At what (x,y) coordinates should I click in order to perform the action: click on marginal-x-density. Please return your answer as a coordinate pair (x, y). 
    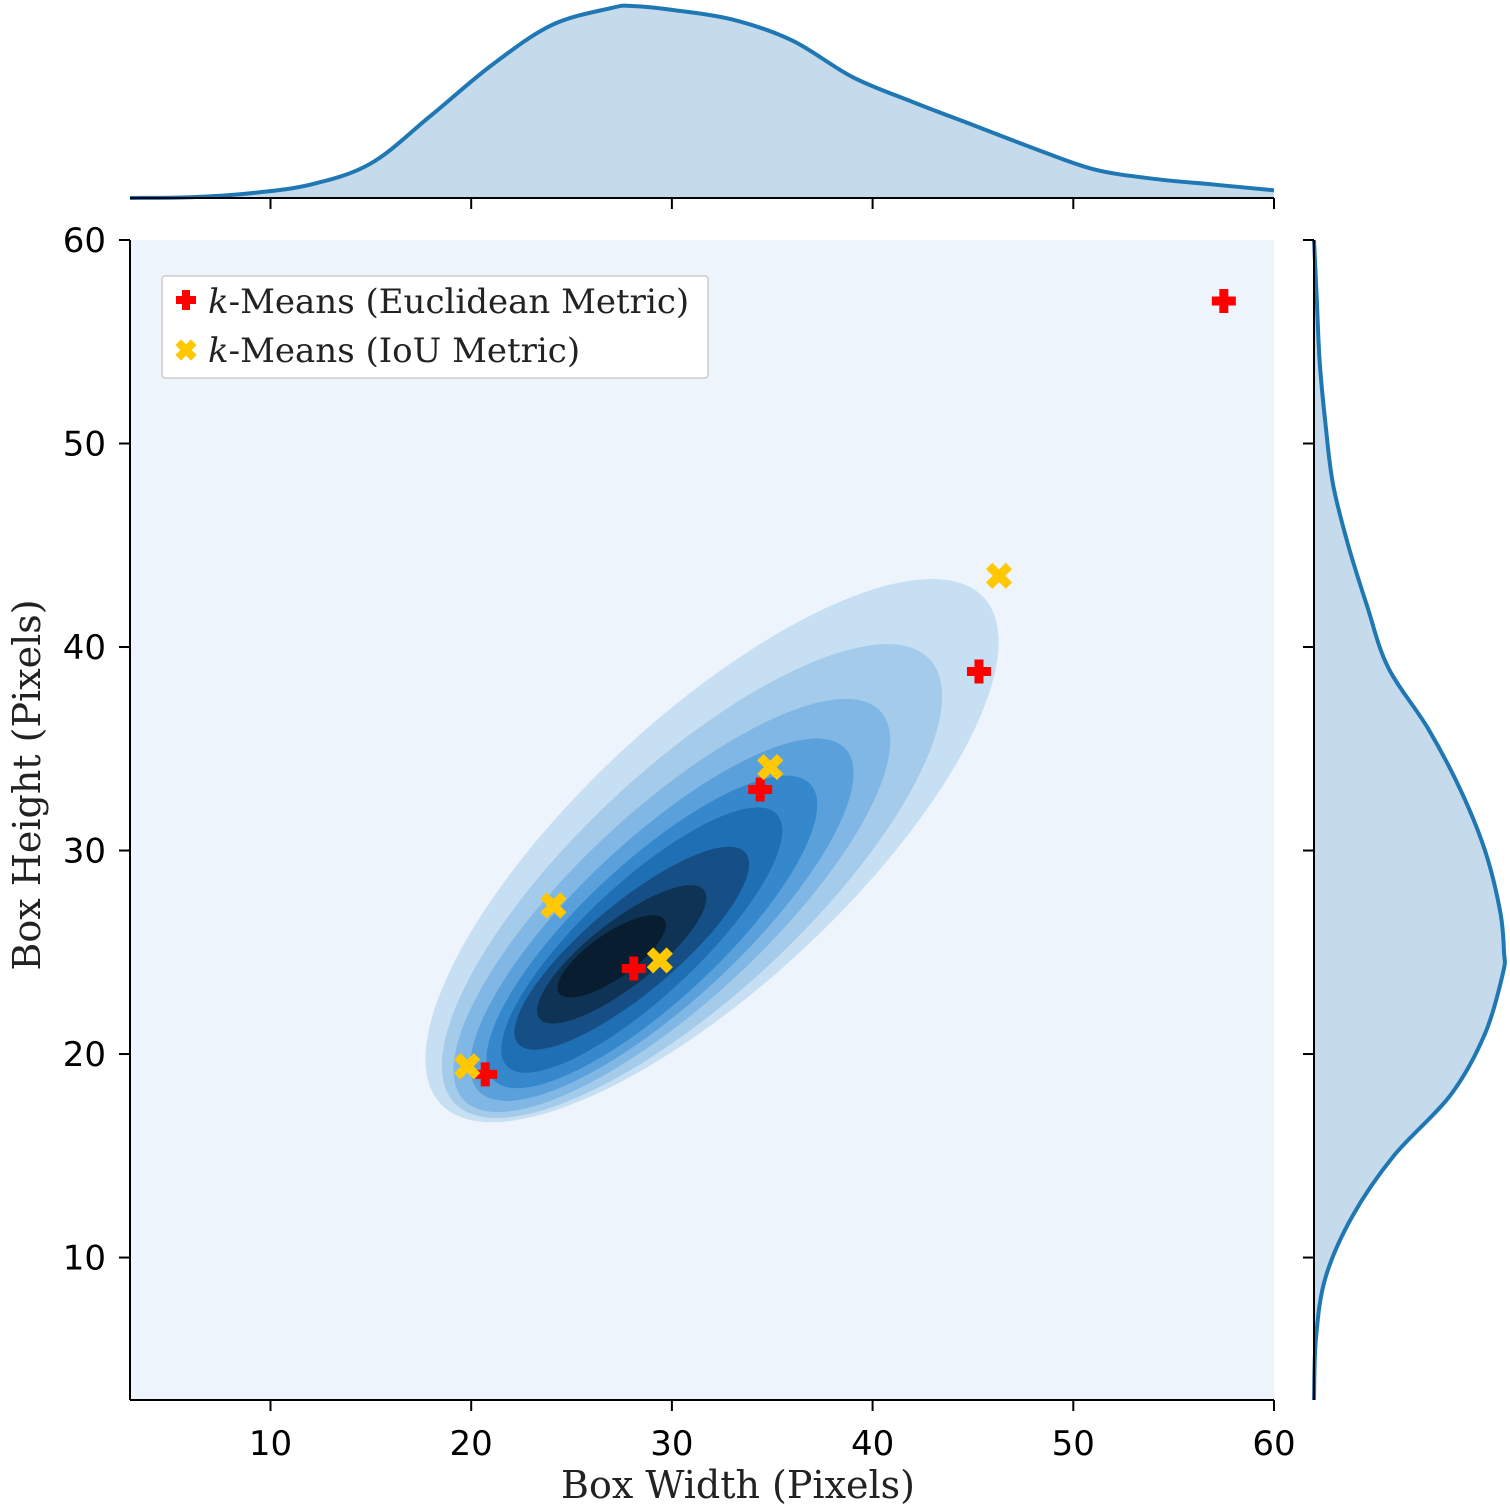
    Looking at the image, I should click on (702, 101).